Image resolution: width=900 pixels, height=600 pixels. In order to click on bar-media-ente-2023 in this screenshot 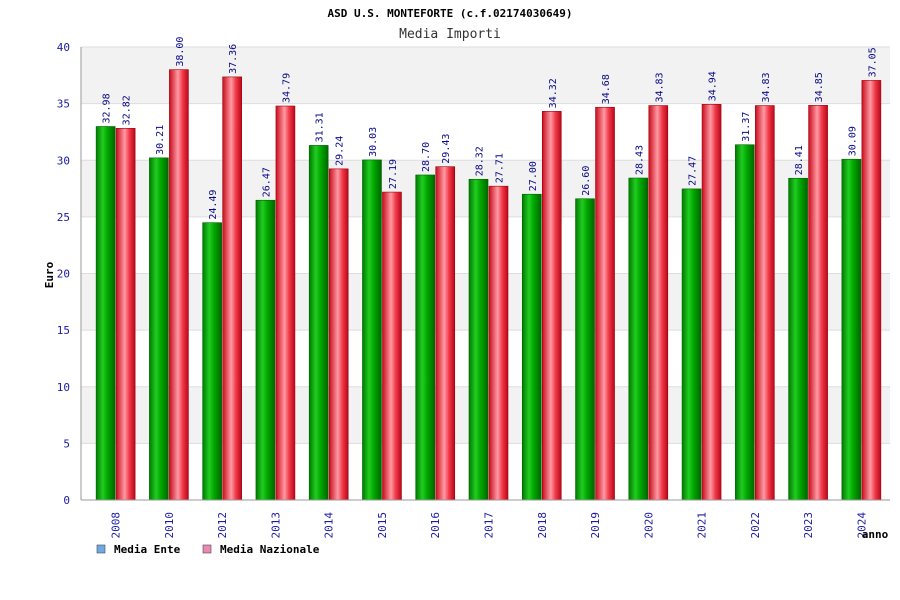, I will do `click(798, 339)`.